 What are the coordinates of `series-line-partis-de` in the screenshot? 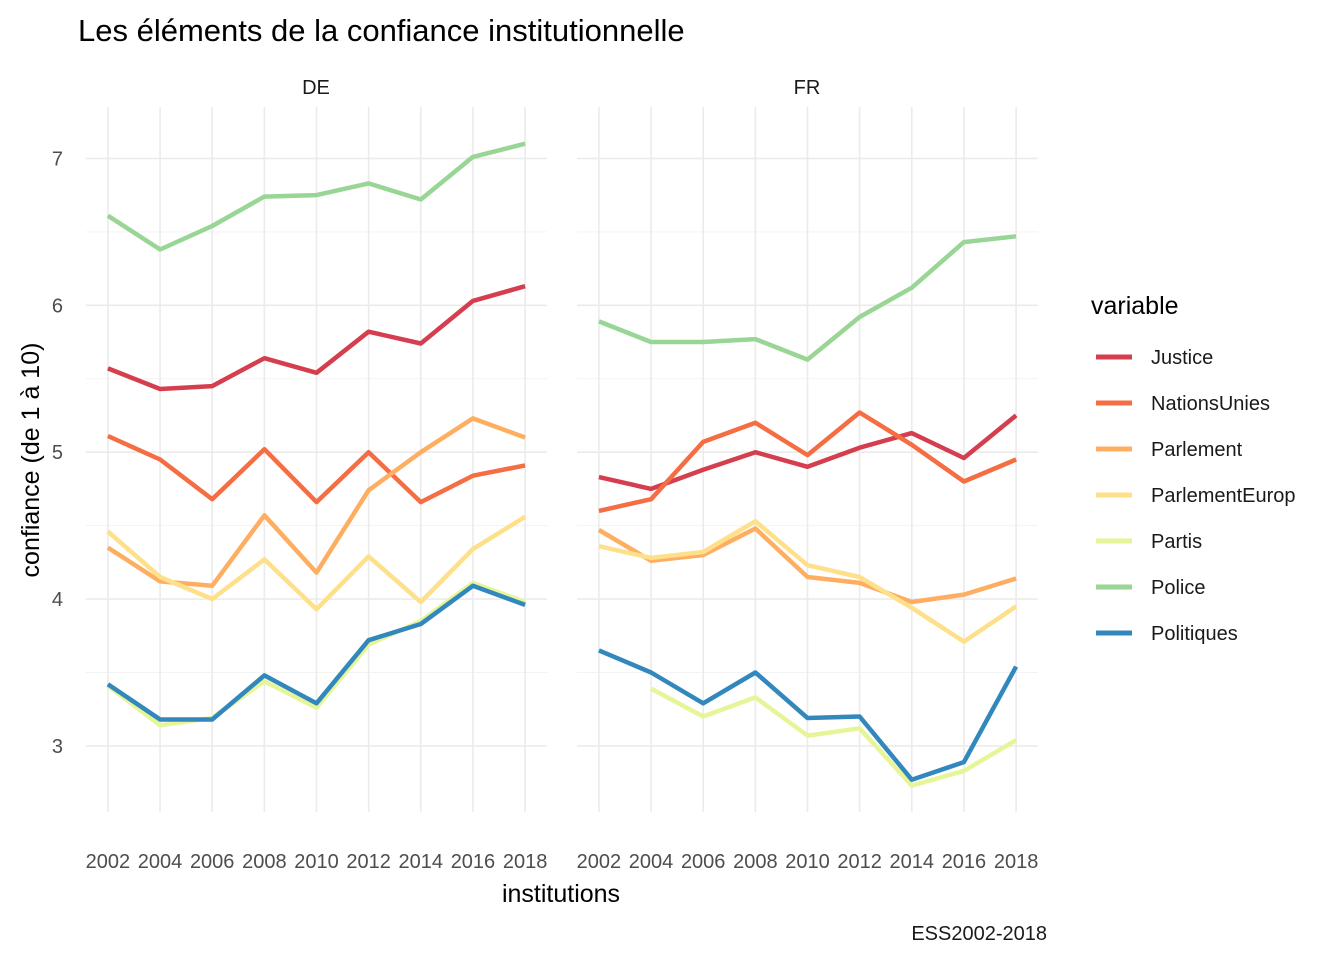 It's located at (316, 654).